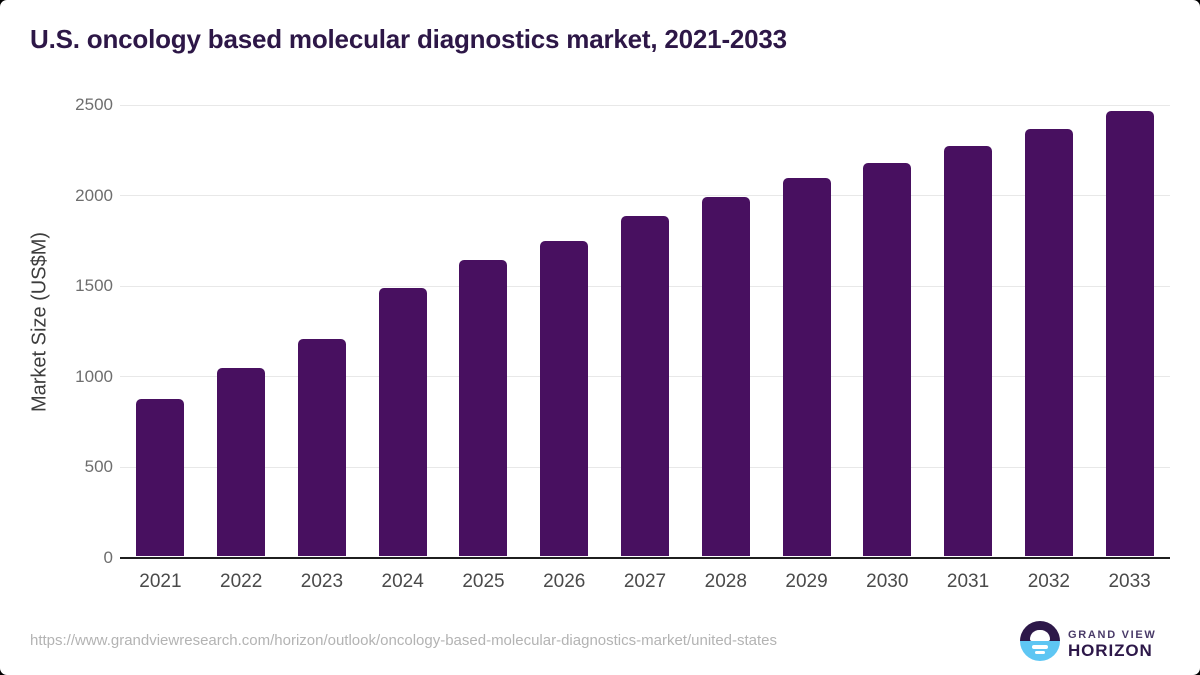 This screenshot has width=1200, height=675. What do you see at coordinates (241, 581) in the screenshot?
I see `x-tick-label: 2022` at bounding box center [241, 581].